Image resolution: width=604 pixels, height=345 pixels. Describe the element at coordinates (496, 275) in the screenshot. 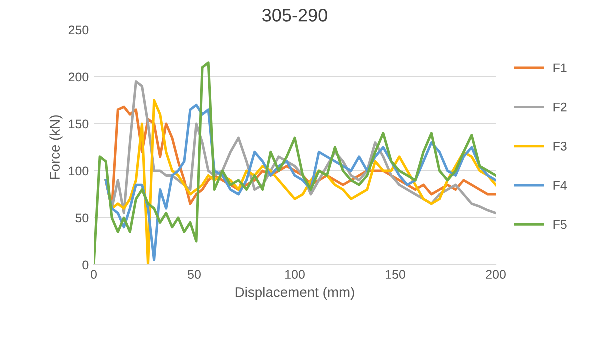

I see `x-tick-label: 200` at that location.